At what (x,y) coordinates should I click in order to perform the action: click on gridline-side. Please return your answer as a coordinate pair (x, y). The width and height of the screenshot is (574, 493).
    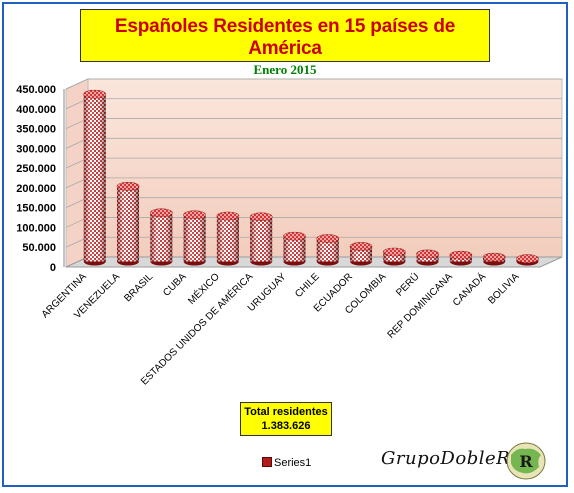
    Looking at the image, I should click on (77, 84).